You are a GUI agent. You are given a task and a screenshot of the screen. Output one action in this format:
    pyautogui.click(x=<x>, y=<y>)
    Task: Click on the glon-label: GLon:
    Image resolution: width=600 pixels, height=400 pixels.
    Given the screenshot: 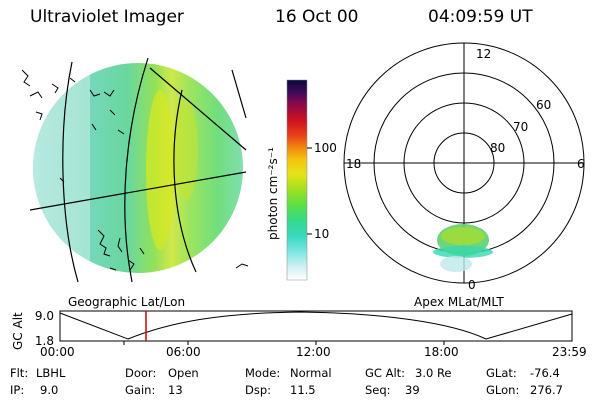 What is the action you would take?
    pyautogui.click(x=503, y=390)
    